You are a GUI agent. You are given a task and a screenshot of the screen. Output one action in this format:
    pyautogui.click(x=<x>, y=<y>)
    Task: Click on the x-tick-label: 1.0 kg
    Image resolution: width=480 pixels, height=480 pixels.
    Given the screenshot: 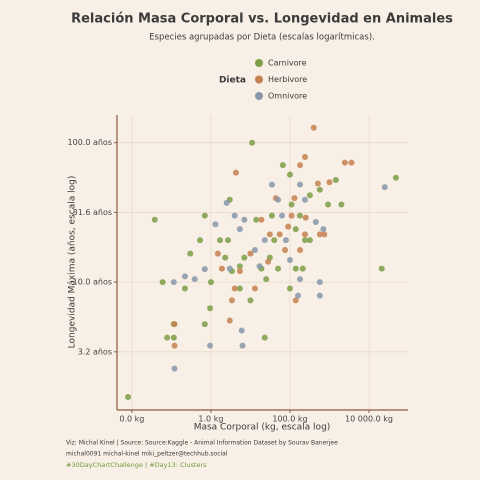 What is the action you would take?
    pyautogui.click(x=210, y=419)
    